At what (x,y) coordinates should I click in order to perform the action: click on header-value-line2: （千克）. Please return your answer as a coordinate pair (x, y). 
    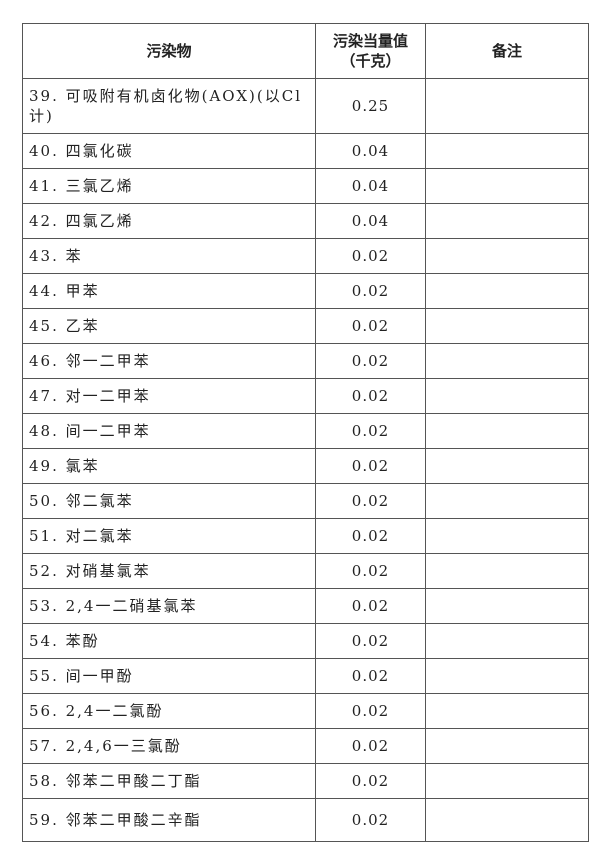
    Looking at the image, I should click on (370, 61).